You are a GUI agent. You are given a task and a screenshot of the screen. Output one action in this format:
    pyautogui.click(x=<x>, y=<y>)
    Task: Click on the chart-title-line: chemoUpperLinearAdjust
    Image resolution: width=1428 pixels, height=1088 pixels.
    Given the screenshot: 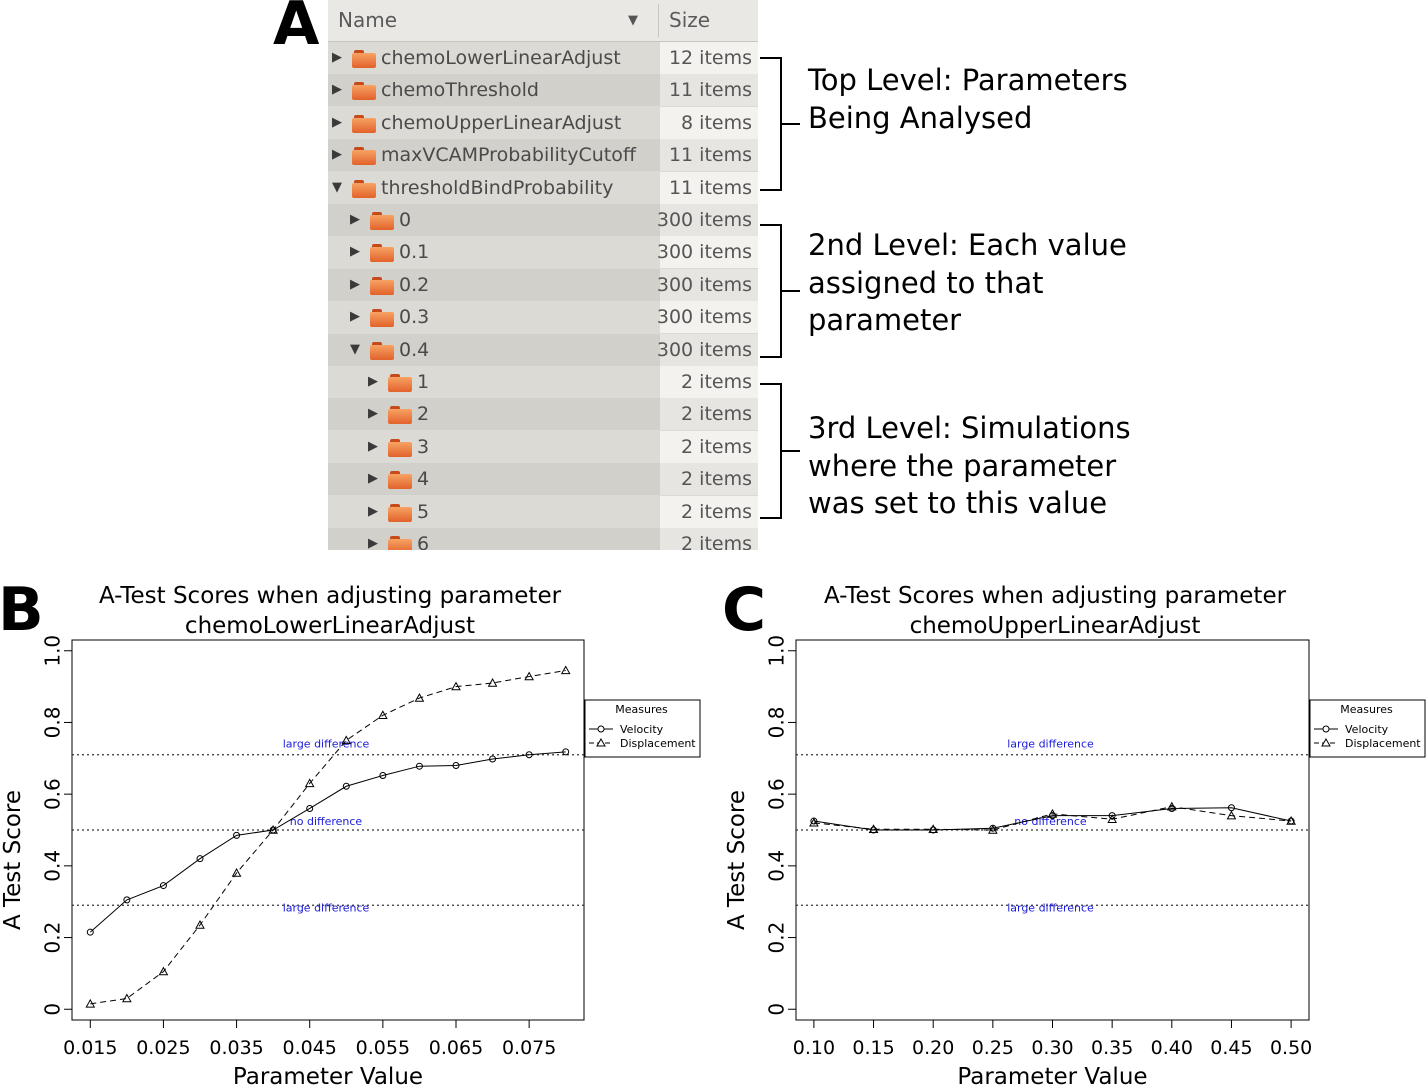 What is the action you would take?
    pyautogui.click(x=1055, y=626)
    